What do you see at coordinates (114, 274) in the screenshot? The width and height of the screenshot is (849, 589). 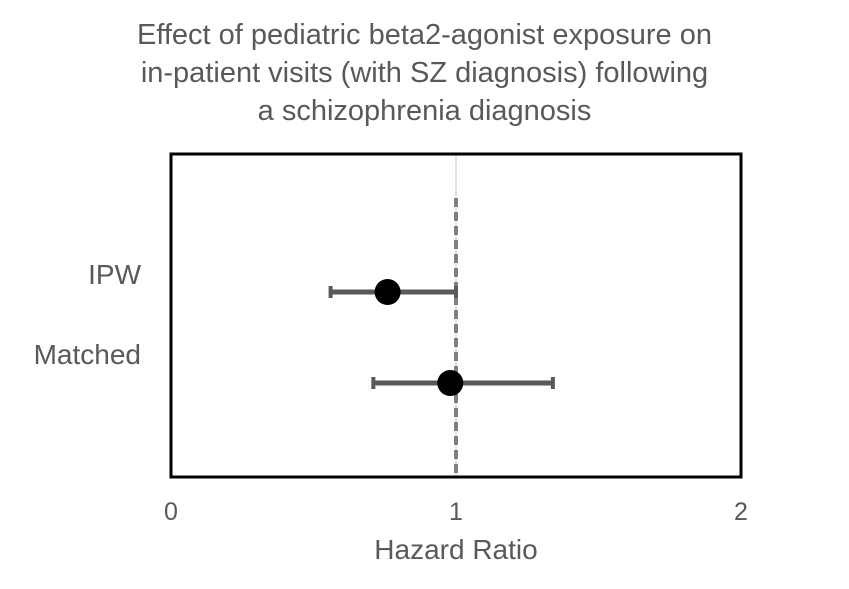 I see `category-label: IPW` at bounding box center [114, 274].